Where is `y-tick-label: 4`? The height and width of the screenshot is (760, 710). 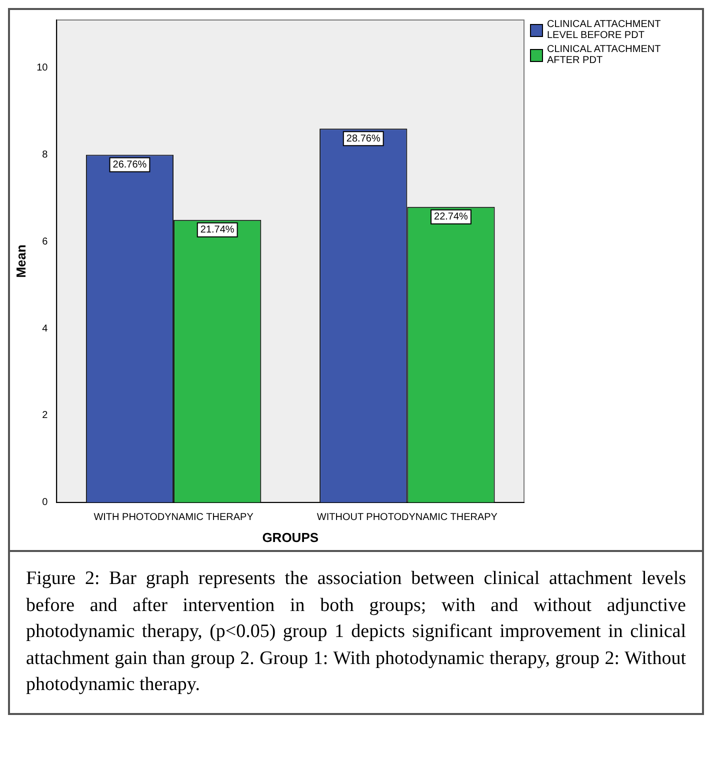
y-tick-label: 4 is located at coordinates (45, 328).